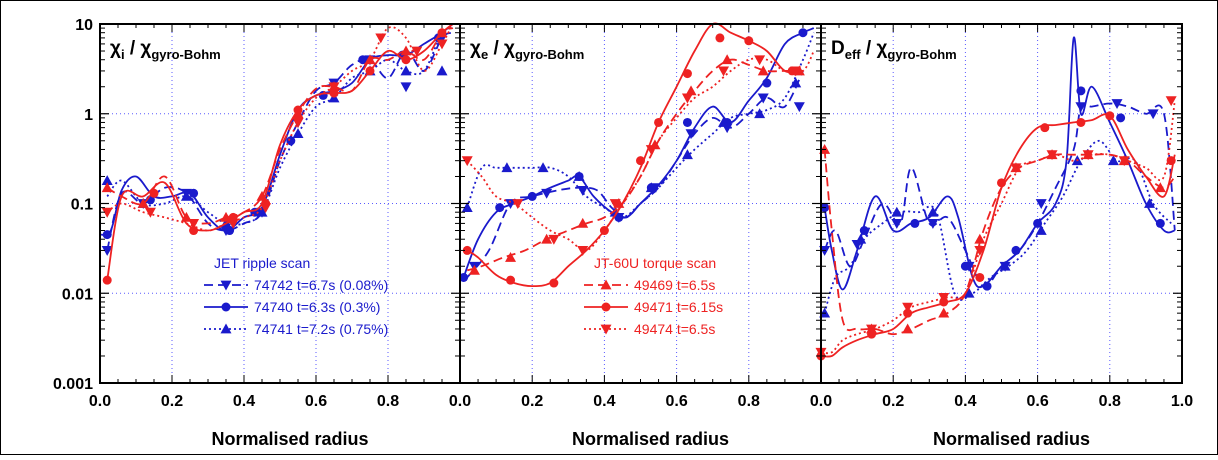 This screenshot has width=1218, height=460. What do you see at coordinates (634, 165) in the screenshot?
I see `middle-series-3-line` at bounding box center [634, 165].